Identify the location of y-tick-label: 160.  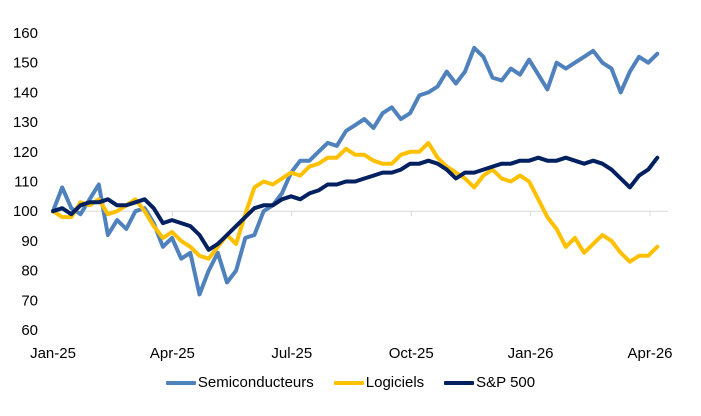
(25, 33).